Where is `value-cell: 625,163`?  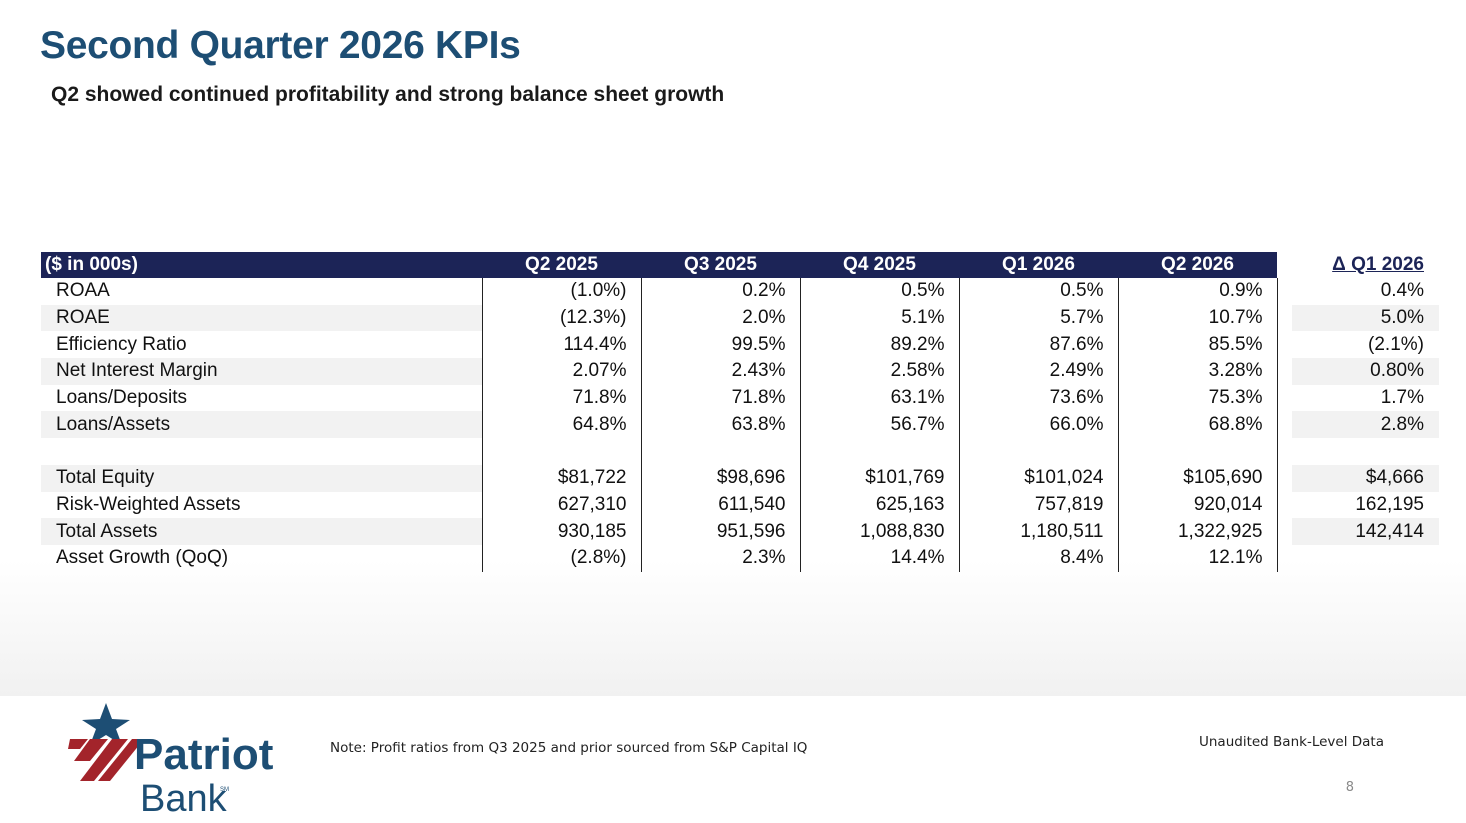
value-cell: 625,163 is located at coordinates (880, 505).